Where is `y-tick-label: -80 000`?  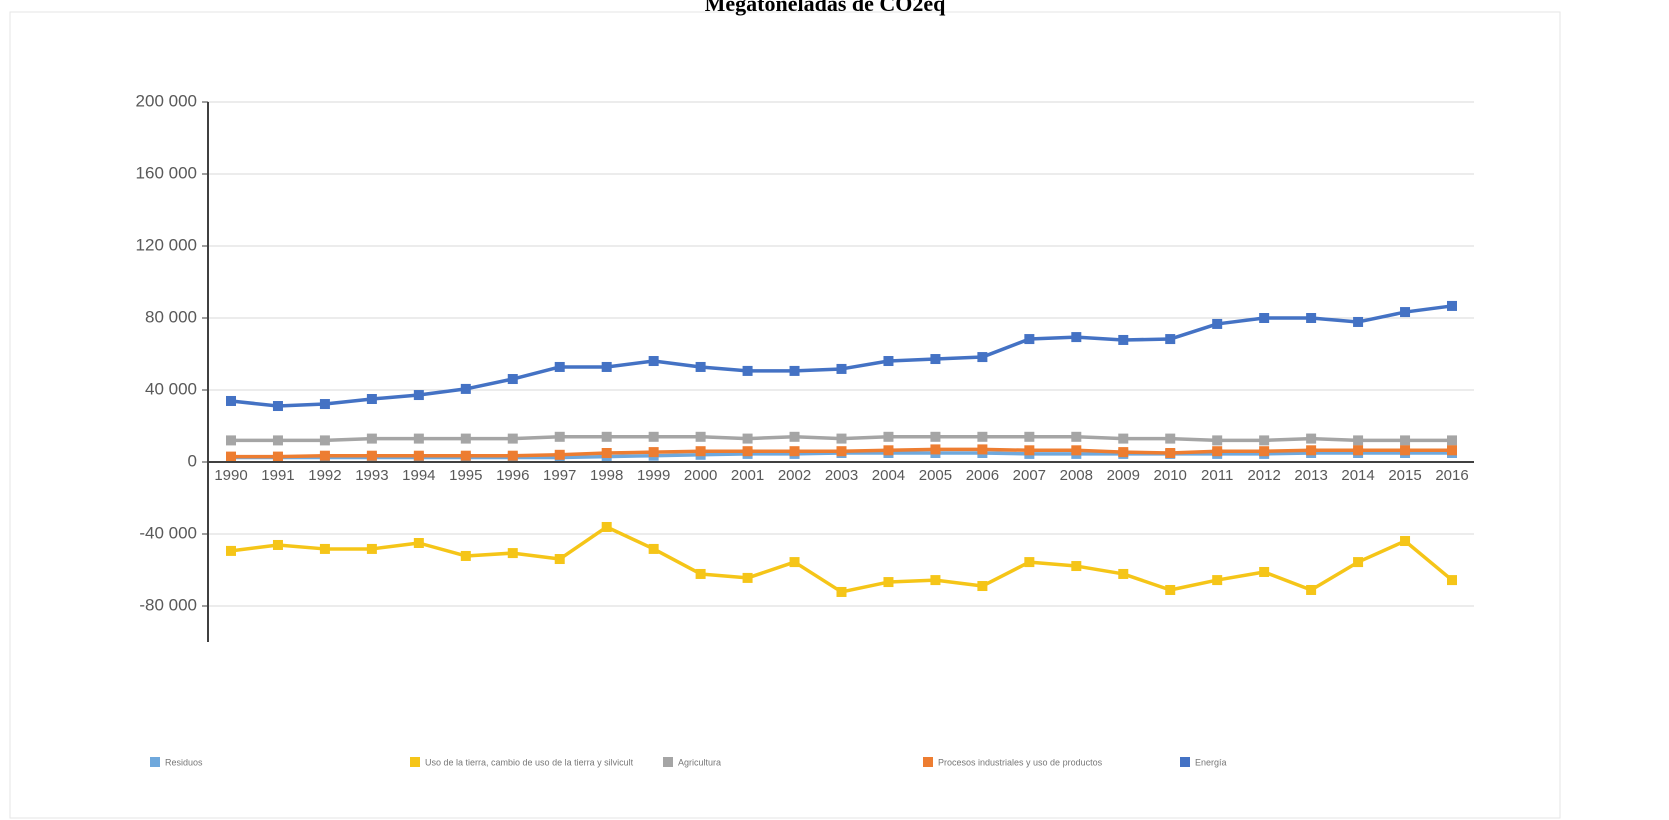
y-tick-label: -80 000 is located at coordinates (168, 604).